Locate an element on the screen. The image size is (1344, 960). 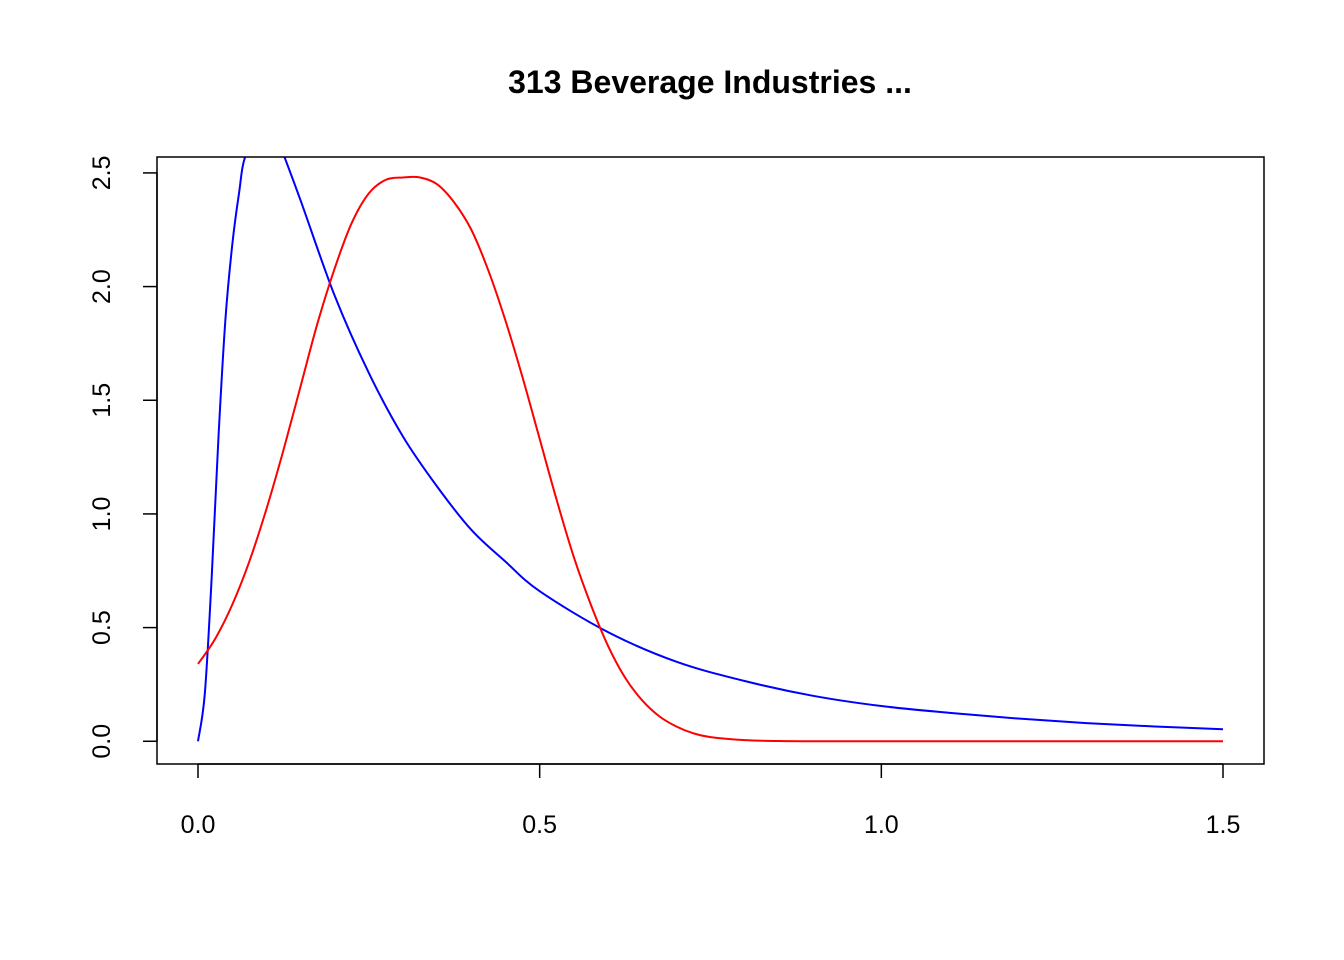
y-axis: 0.0 0.5 1.0 1.5 2.0 2.5 is located at coordinates (123, 457).